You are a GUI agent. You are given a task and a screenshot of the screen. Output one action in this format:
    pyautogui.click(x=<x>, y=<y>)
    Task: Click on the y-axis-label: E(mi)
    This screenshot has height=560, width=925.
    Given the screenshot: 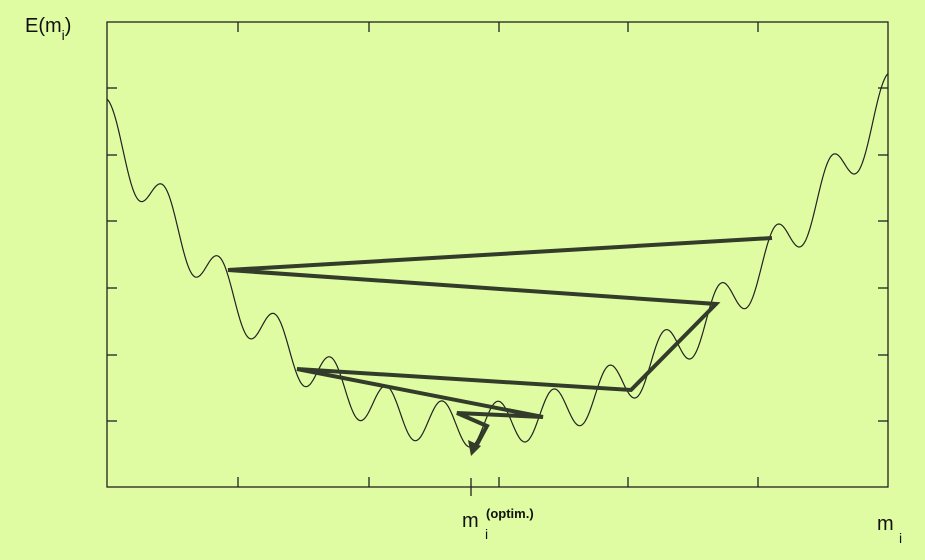 What is the action you would take?
    pyautogui.click(x=48, y=29)
    